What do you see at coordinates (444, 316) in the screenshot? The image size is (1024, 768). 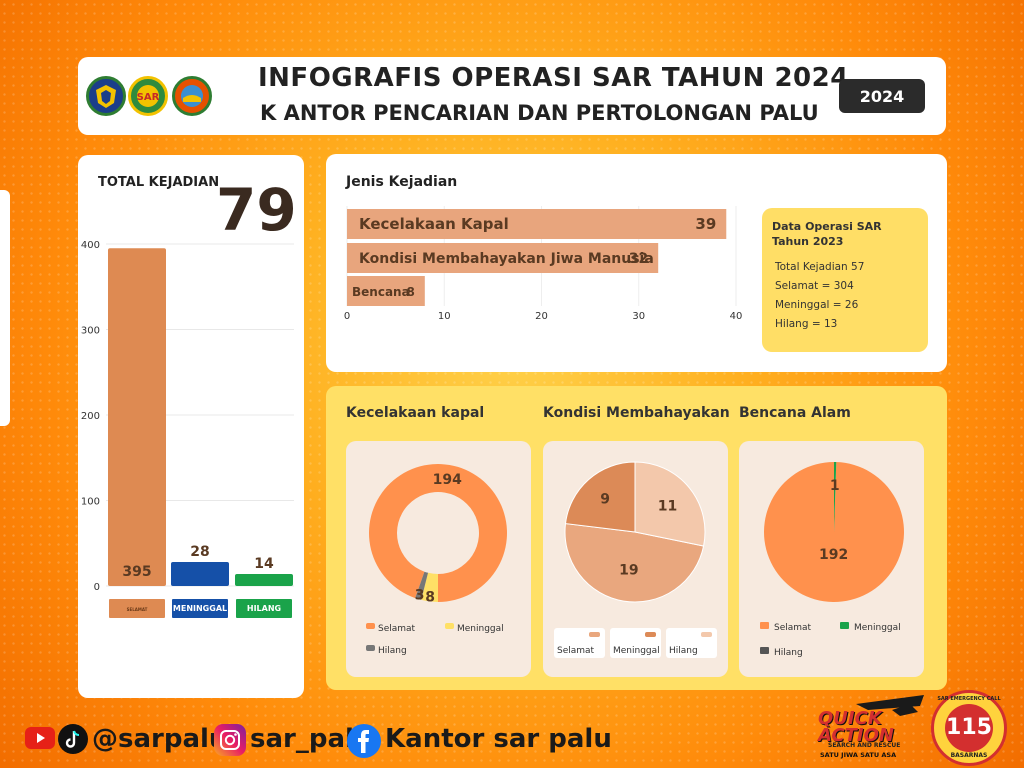 I see `x-tick-label: 10` at bounding box center [444, 316].